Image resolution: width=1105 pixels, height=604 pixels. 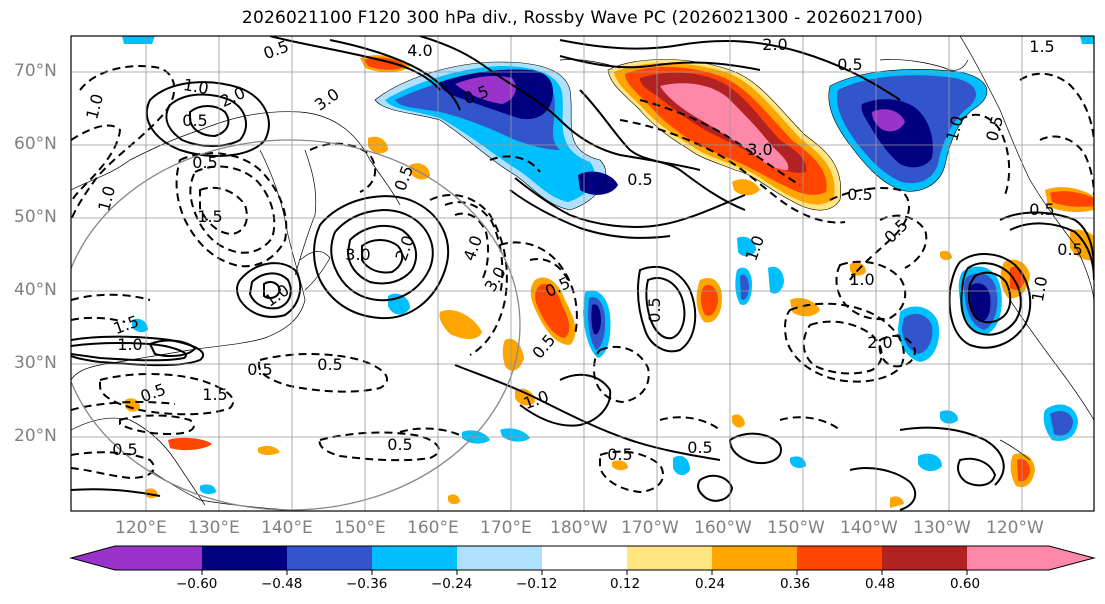 I want to click on colorbar-tick-label: −0.12, so click(x=537, y=584).